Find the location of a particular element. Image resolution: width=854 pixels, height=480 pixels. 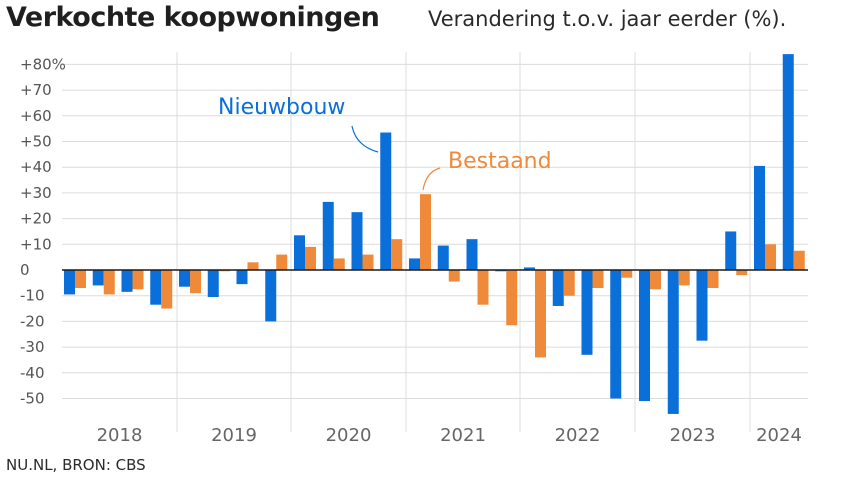

y-tick-label: +40 is located at coordinates (36, 167).